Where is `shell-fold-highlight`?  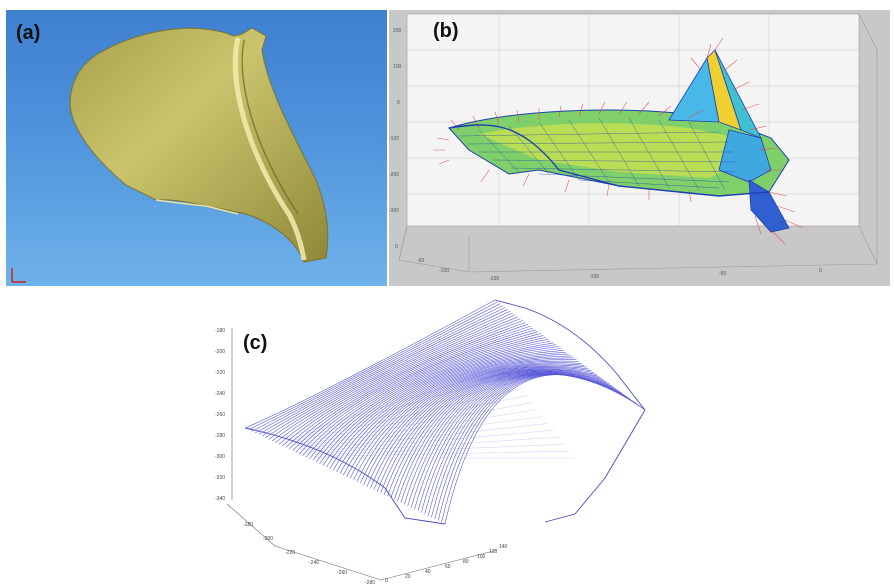
shell-fold-highlight is located at coordinates (269, 149).